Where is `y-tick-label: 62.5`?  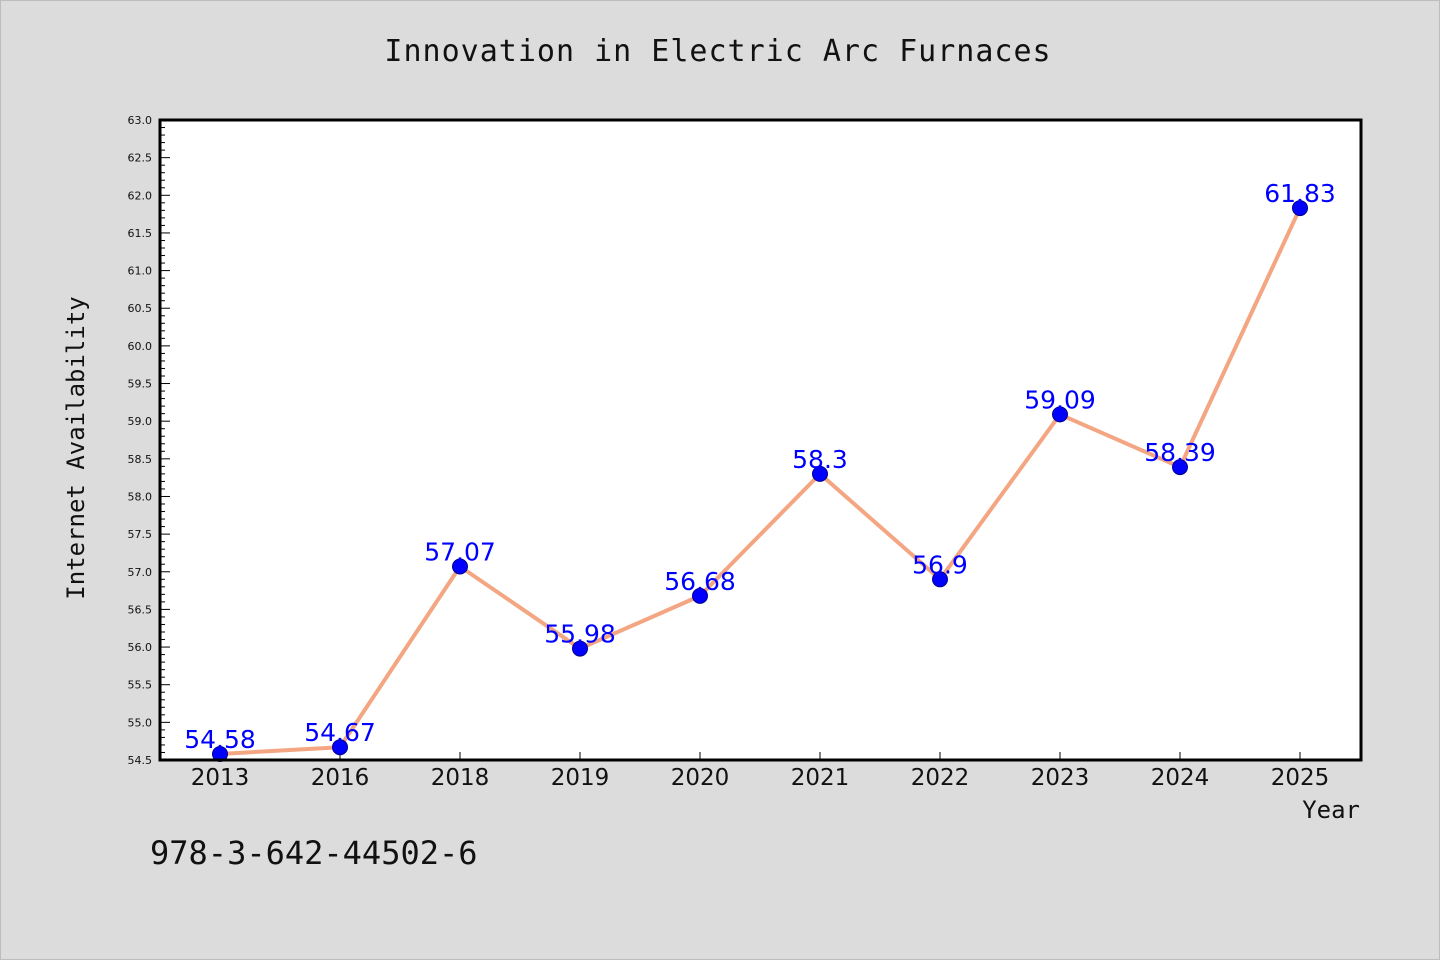 y-tick-label: 62.5 is located at coordinates (140, 158).